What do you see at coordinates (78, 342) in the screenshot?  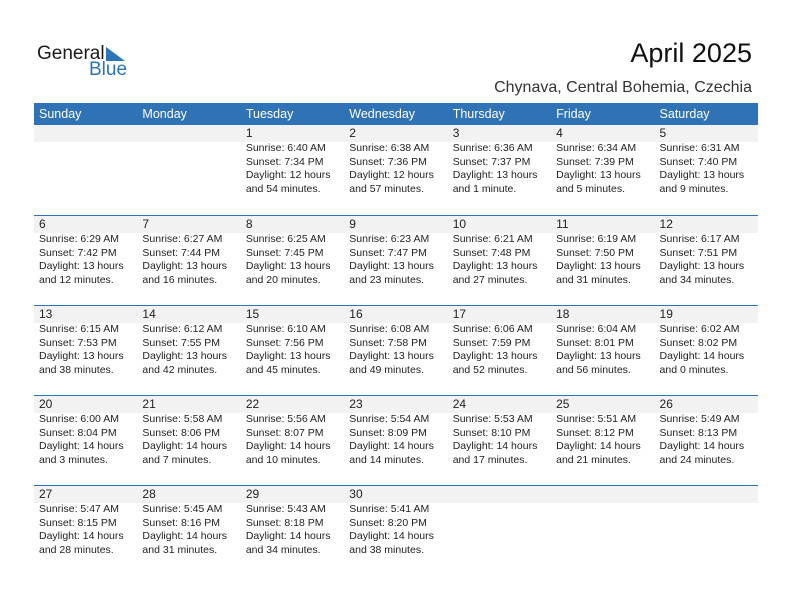 I see `sunset-text: Sunset: 7:53 PM` at bounding box center [78, 342].